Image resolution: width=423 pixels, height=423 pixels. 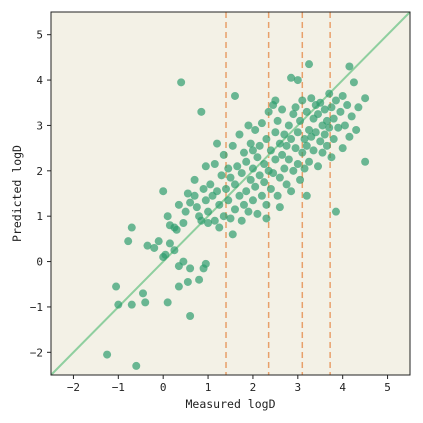 I want to click on x-tick-label: −1, so click(x=118, y=387).